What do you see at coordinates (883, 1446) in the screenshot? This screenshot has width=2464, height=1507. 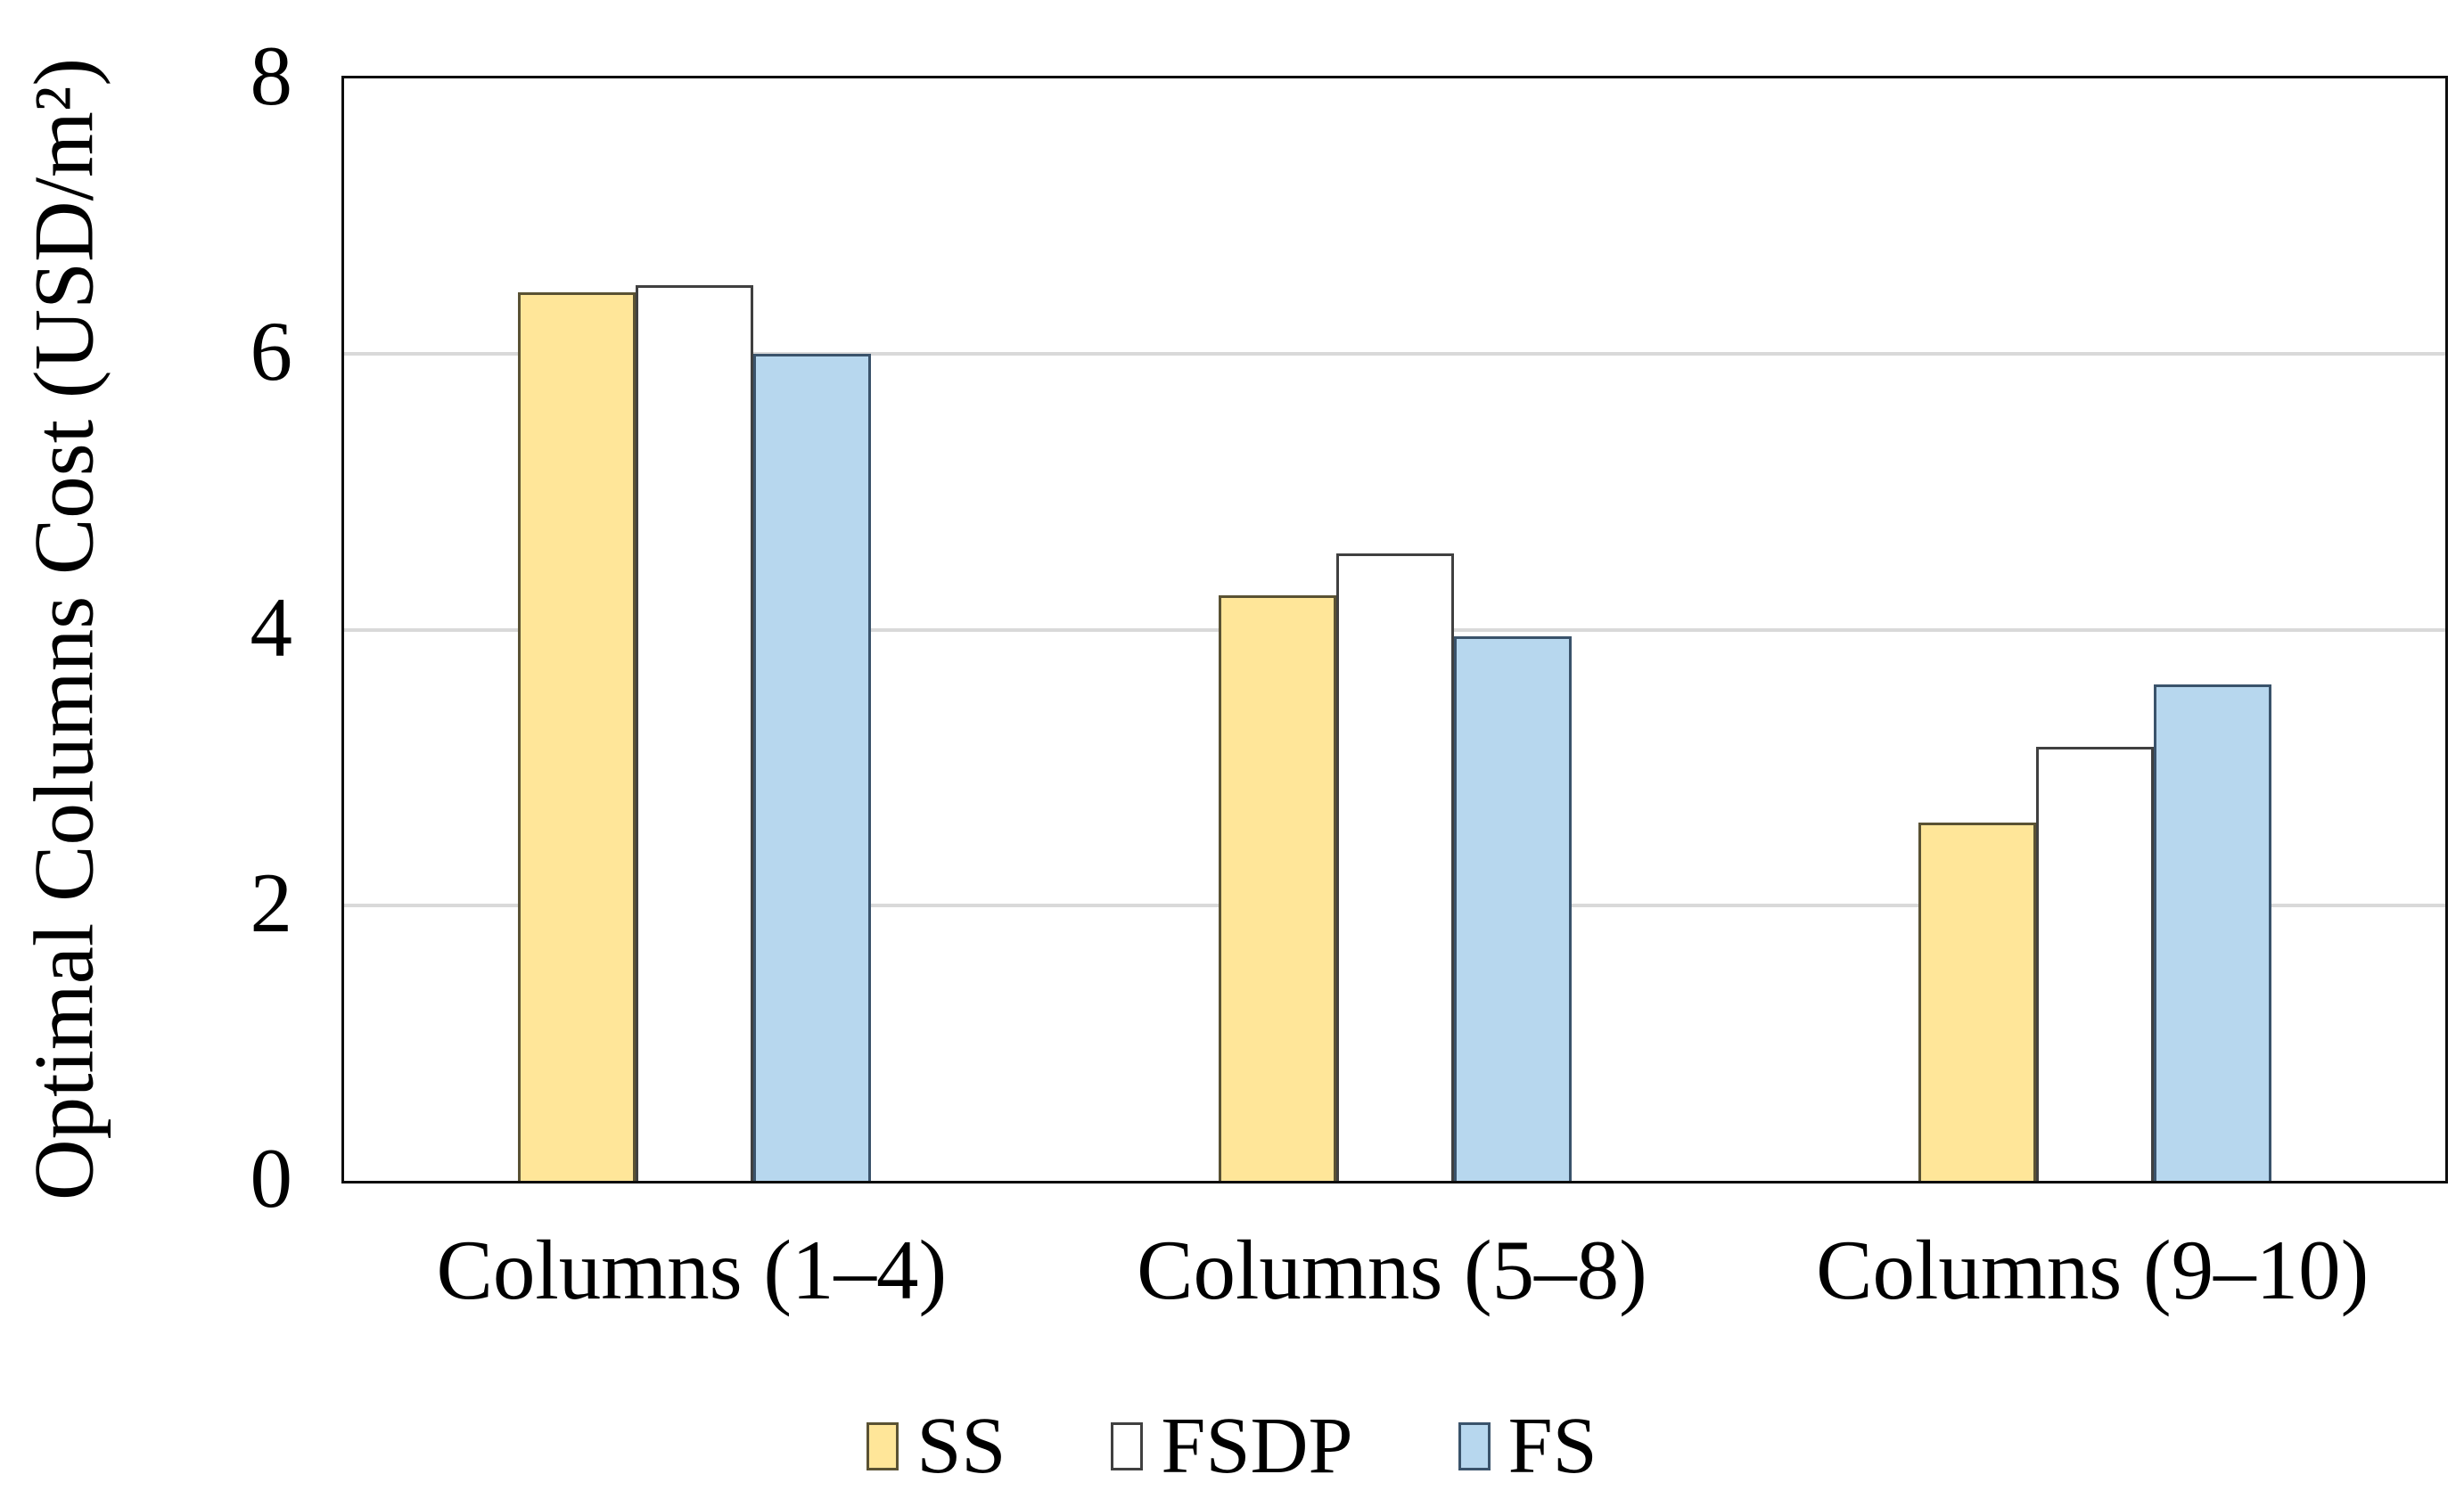 I see `legend-swatch-ss` at bounding box center [883, 1446].